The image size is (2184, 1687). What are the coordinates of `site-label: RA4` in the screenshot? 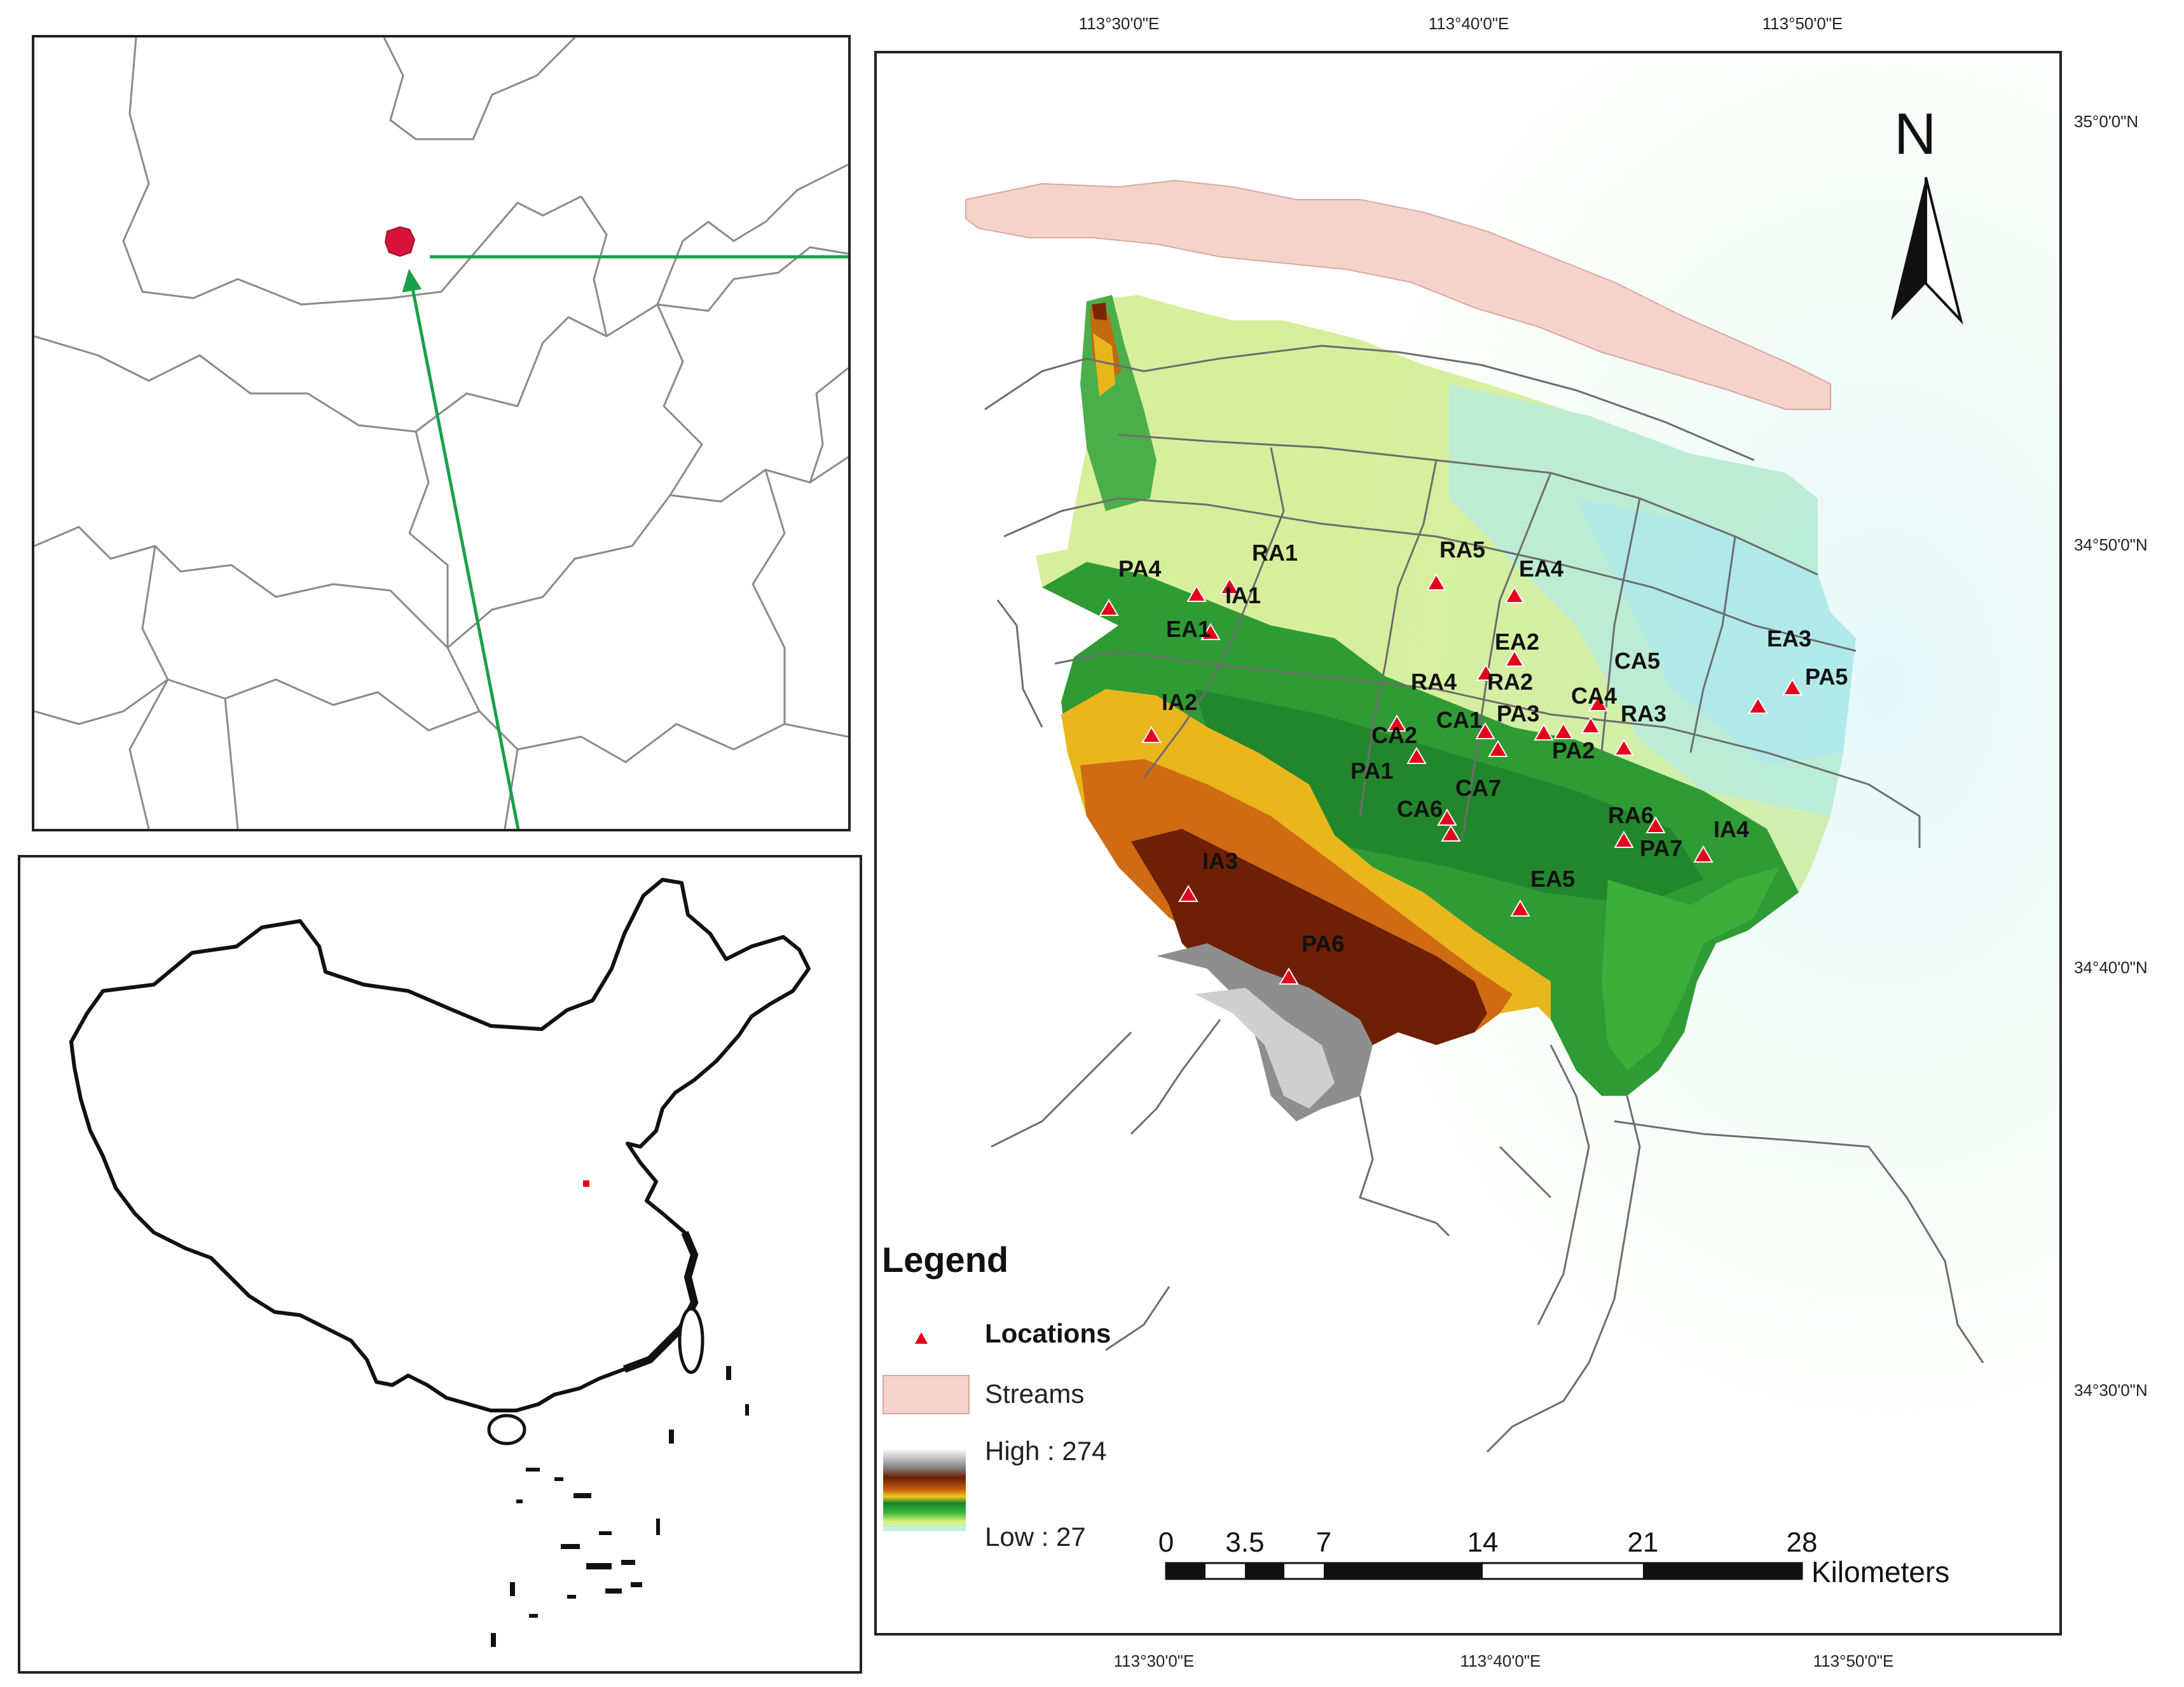 It's located at (1434, 682).